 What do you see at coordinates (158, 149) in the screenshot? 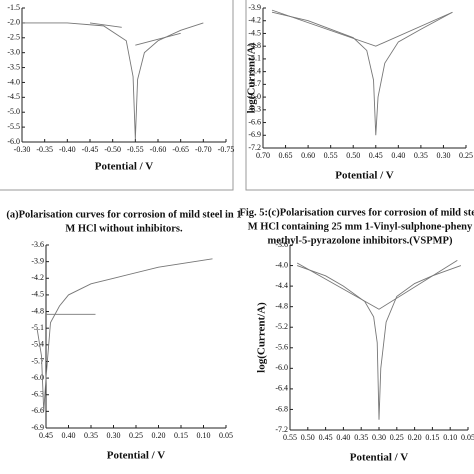
I see `x-tick-label: -0.60` at bounding box center [158, 149].